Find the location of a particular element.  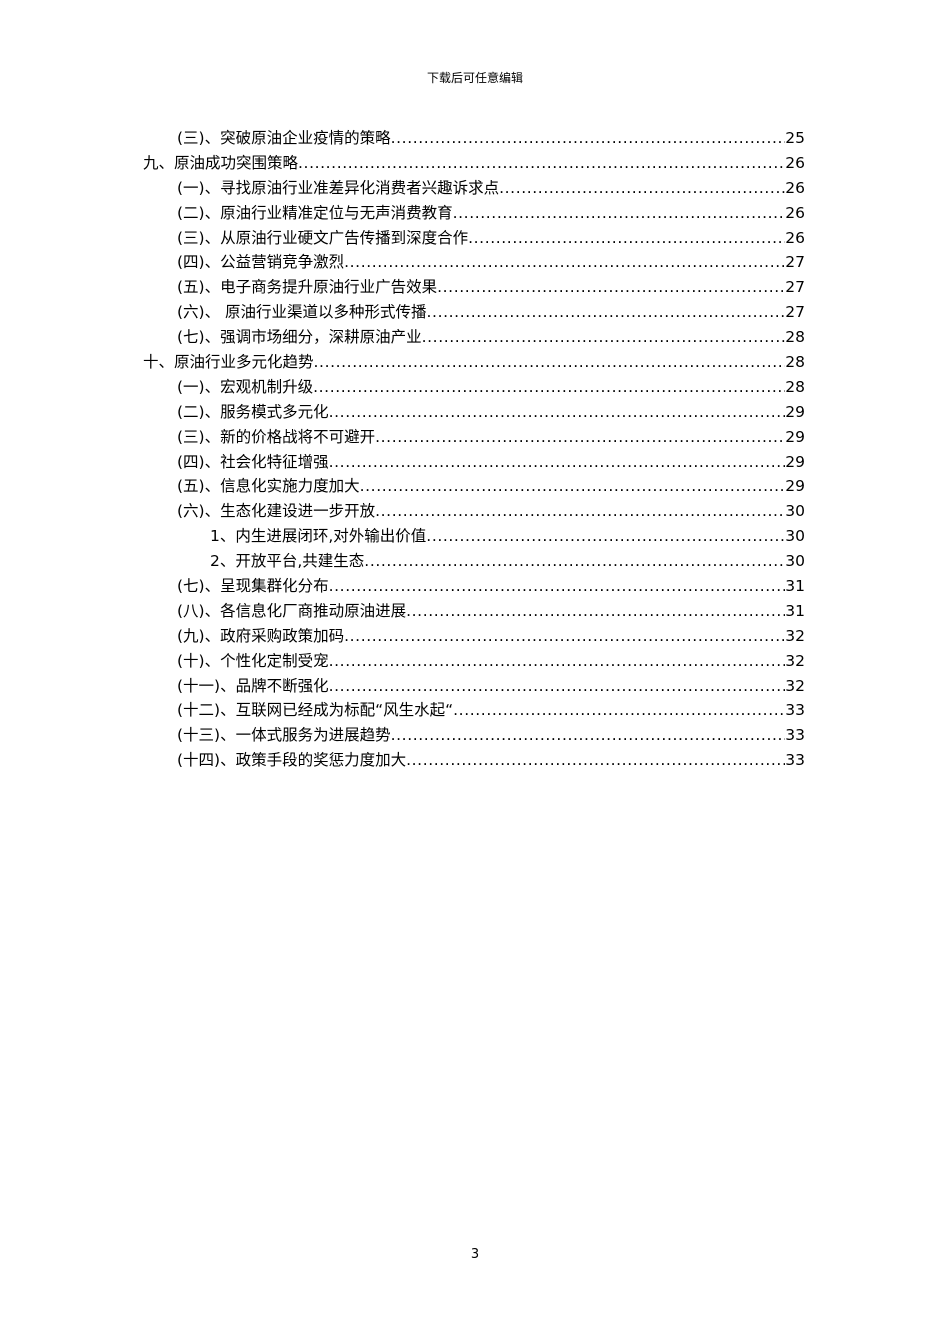

toc-entry: (十四)、政策手段的奖惩力度加大 33 is located at coordinates (474, 760).